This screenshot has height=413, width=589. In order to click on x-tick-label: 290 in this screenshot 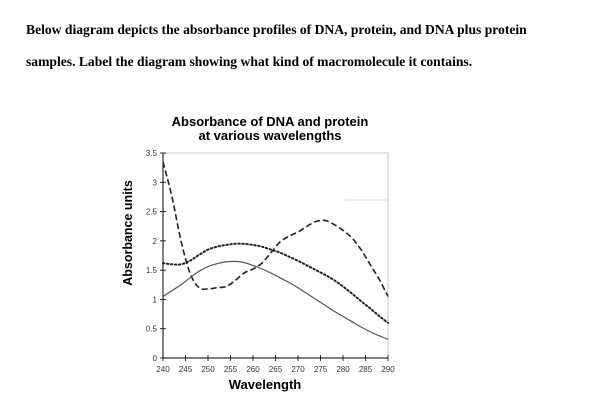, I will do `click(388, 369)`.